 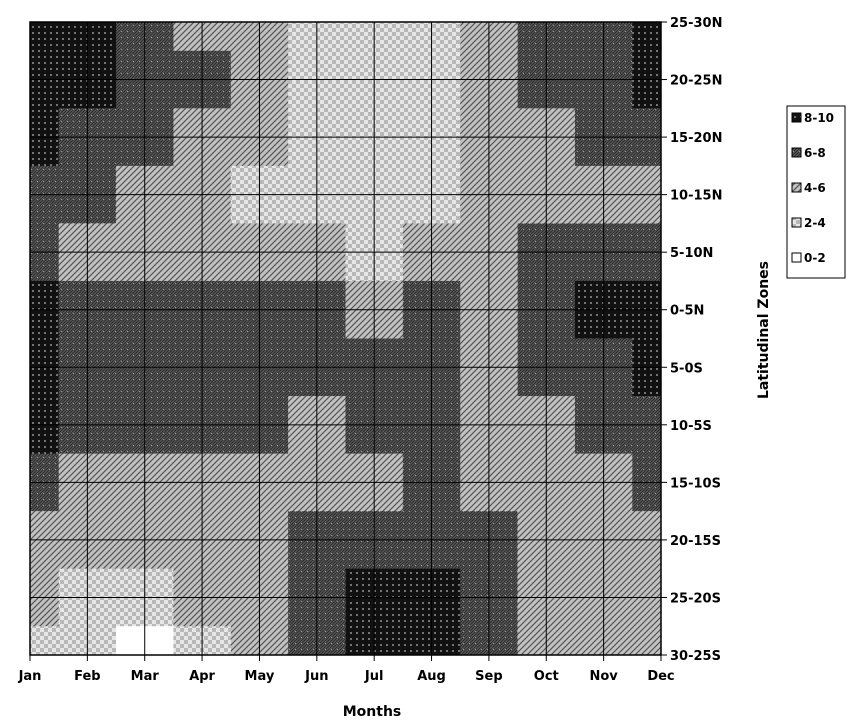 What do you see at coordinates (346, 669) in the screenshot?
I see `x-axis-ticks: Jan Feb Mar Apr May Jun Jul Aug Sep Oct Nov Dec` at bounding box center [346, 669].